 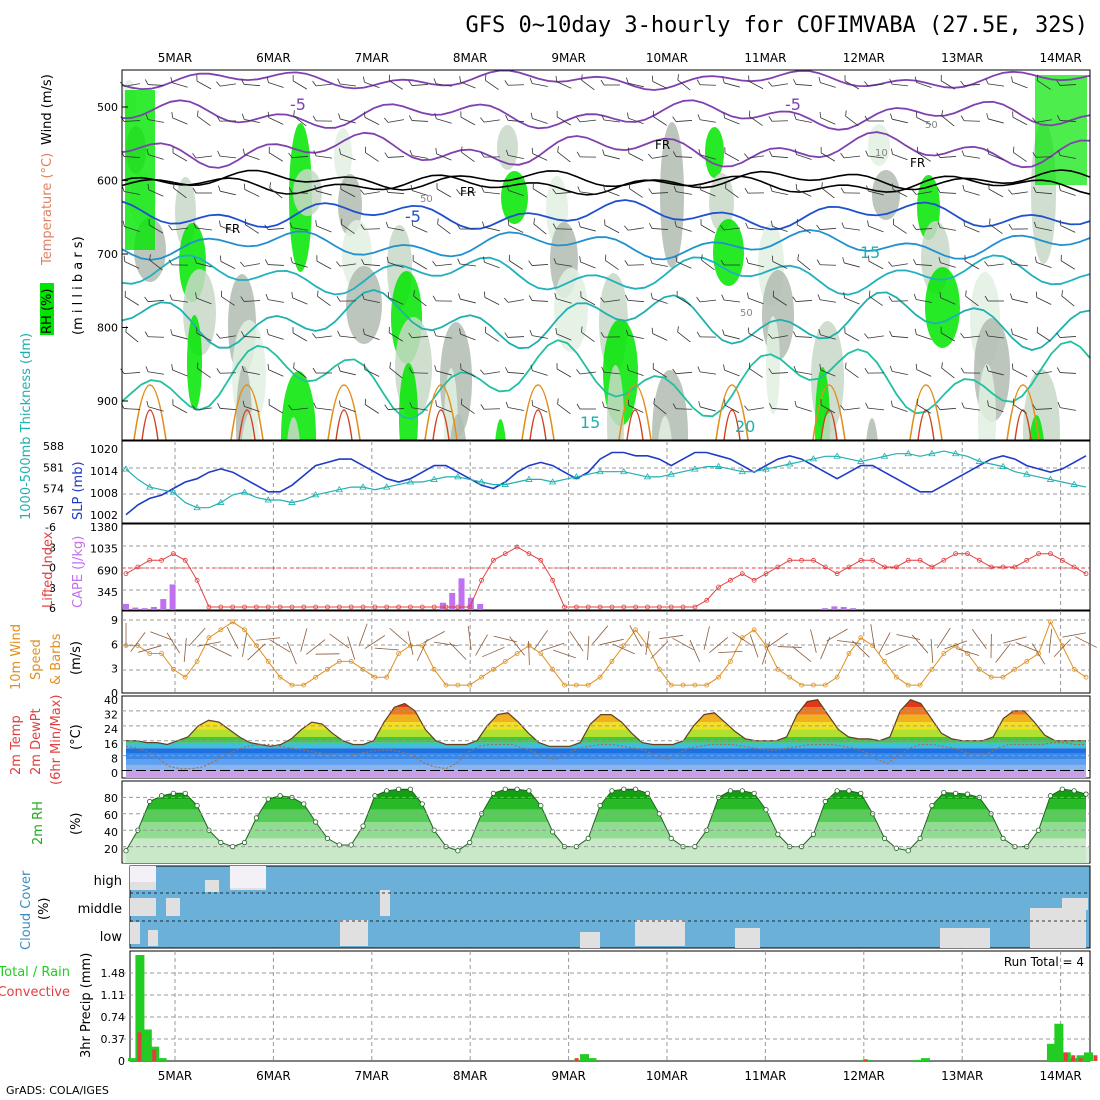 I want to click on cape-bar, so click(x=135, y=608).